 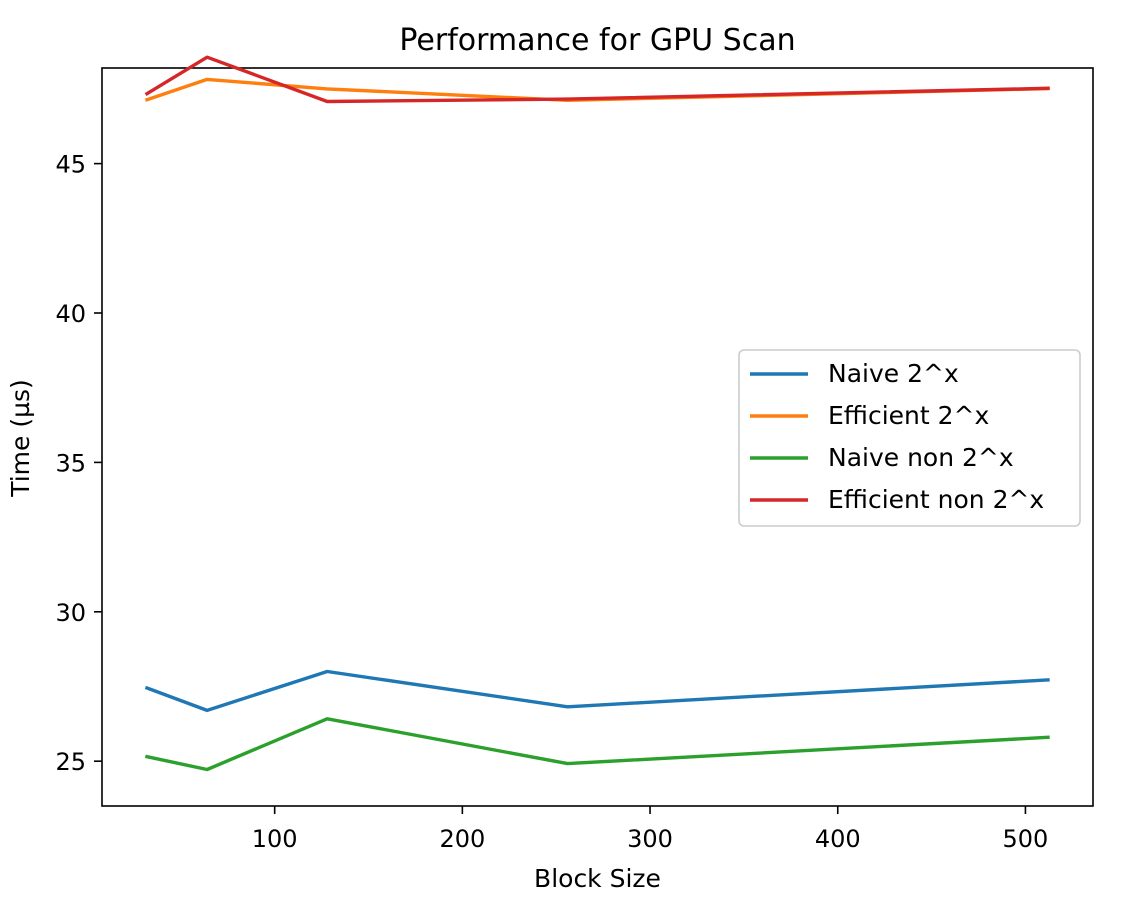 I want to click on legend-label: Naive non 2^x, so click(x=921, y=457).